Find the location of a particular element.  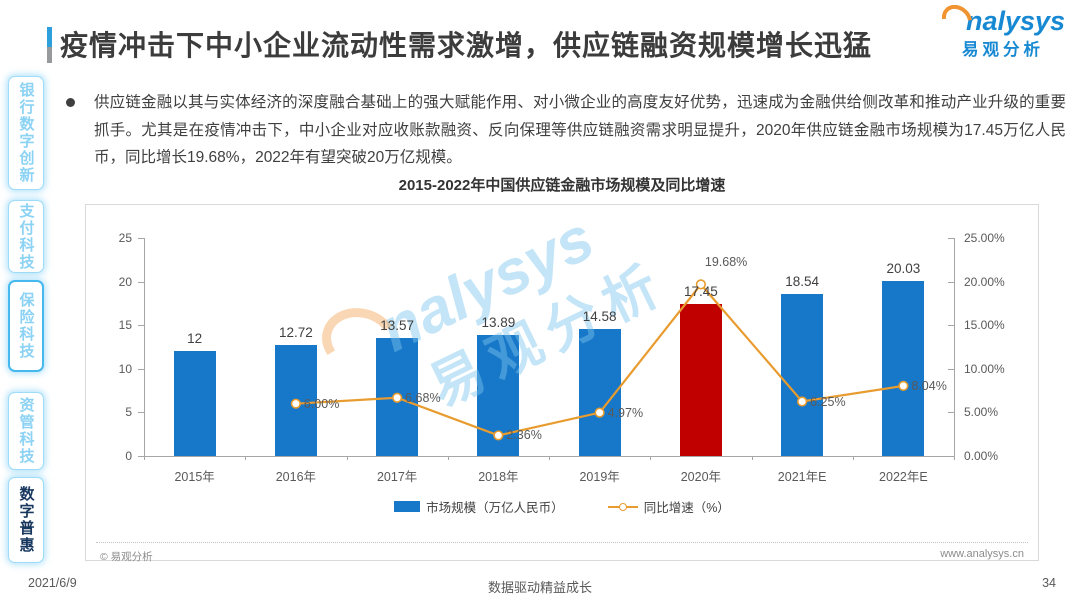

analysys-logo: nalysys 易观分析 is located at coordinates (1003, 30).